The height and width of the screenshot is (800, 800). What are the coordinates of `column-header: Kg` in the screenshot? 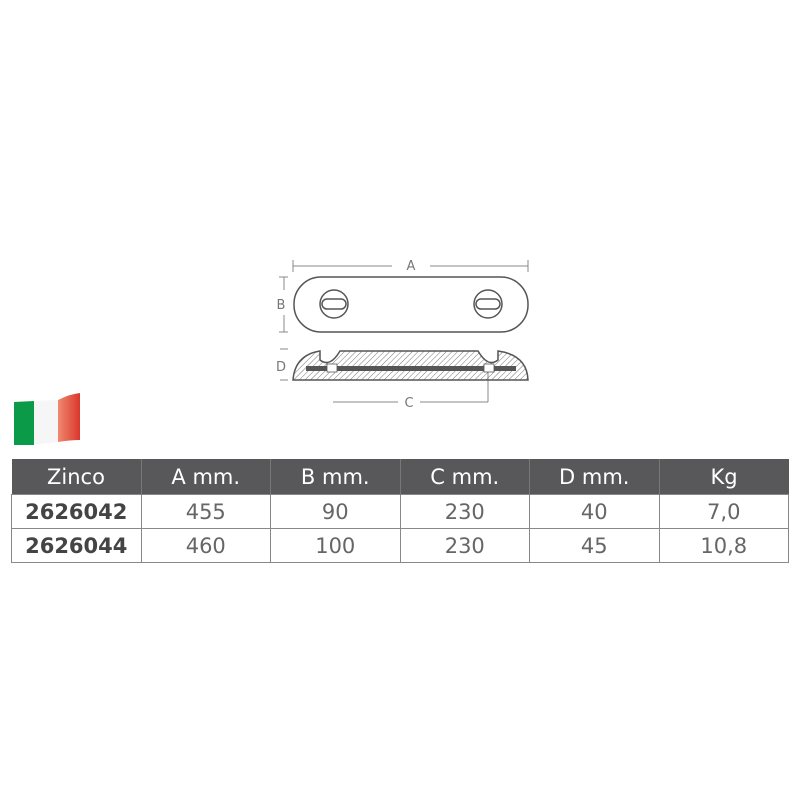 It's located at (723, 477).